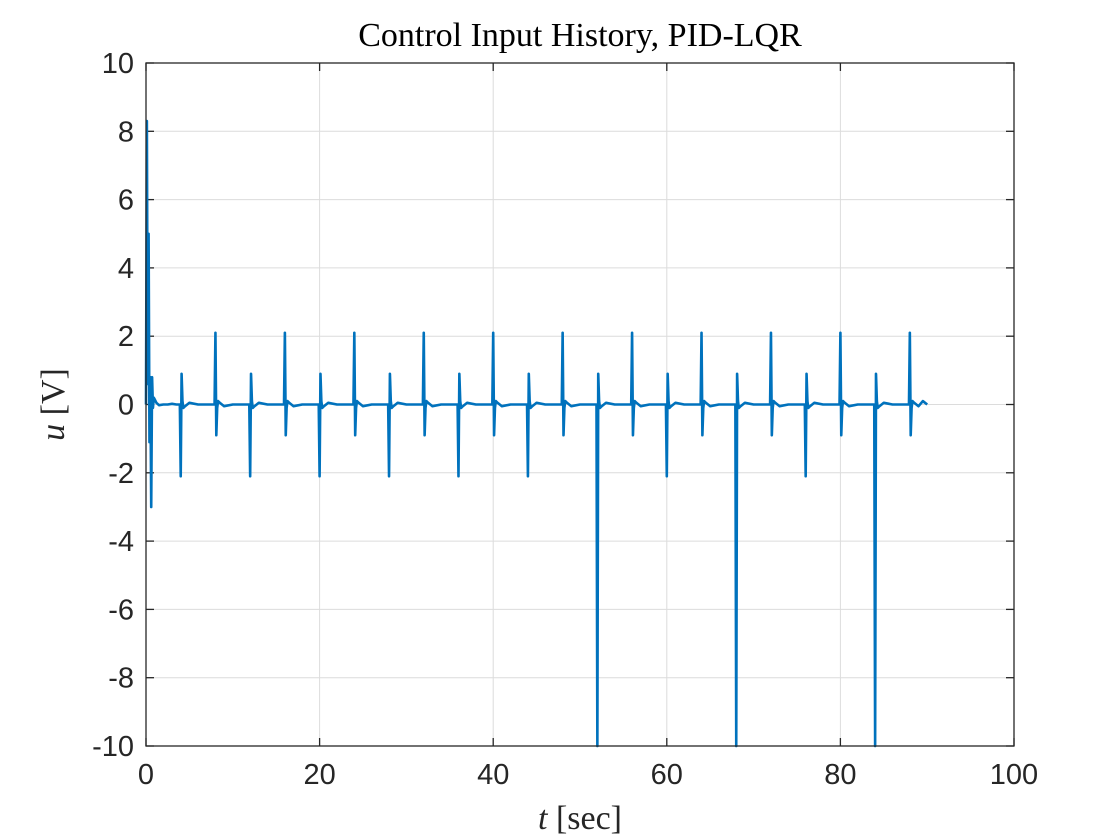  What do you see at coordinates (840, 775) in the screenshot?
I see `x-tick-label: 80` at bounding box center [840, 775].